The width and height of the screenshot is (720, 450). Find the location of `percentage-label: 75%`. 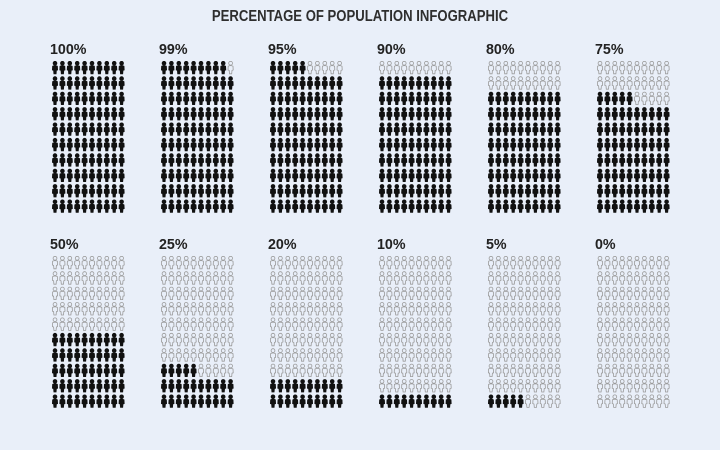

percentage-label: 75% is located at coordinates (609, 49).